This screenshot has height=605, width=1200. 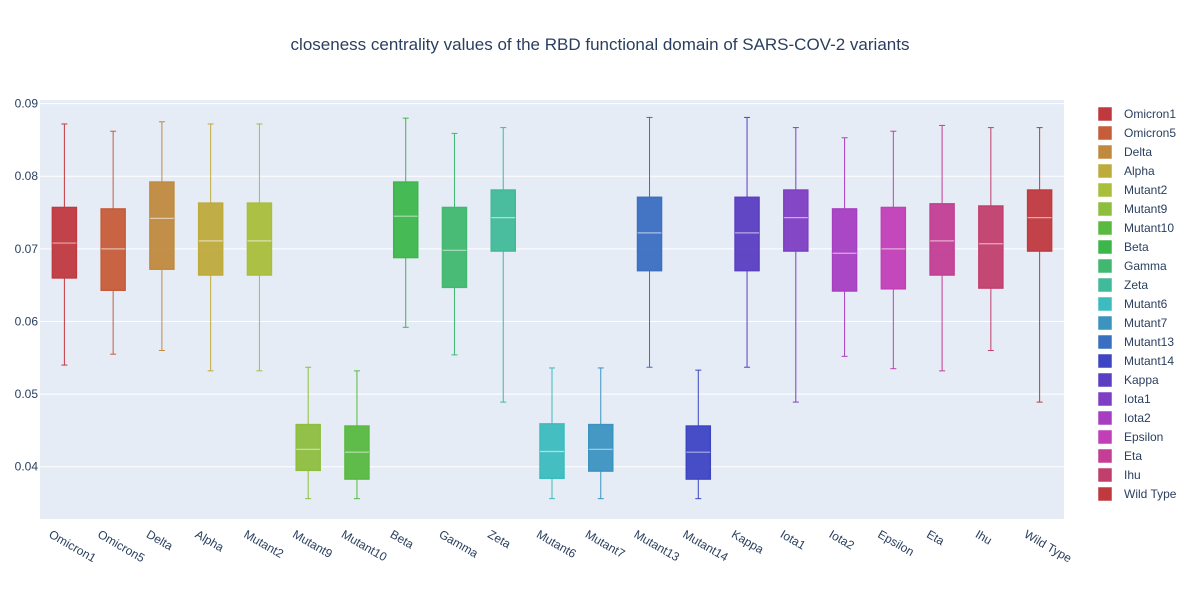 I want to click on legend-item-mutant13: Mutant13, so click(x=1136, y=342).